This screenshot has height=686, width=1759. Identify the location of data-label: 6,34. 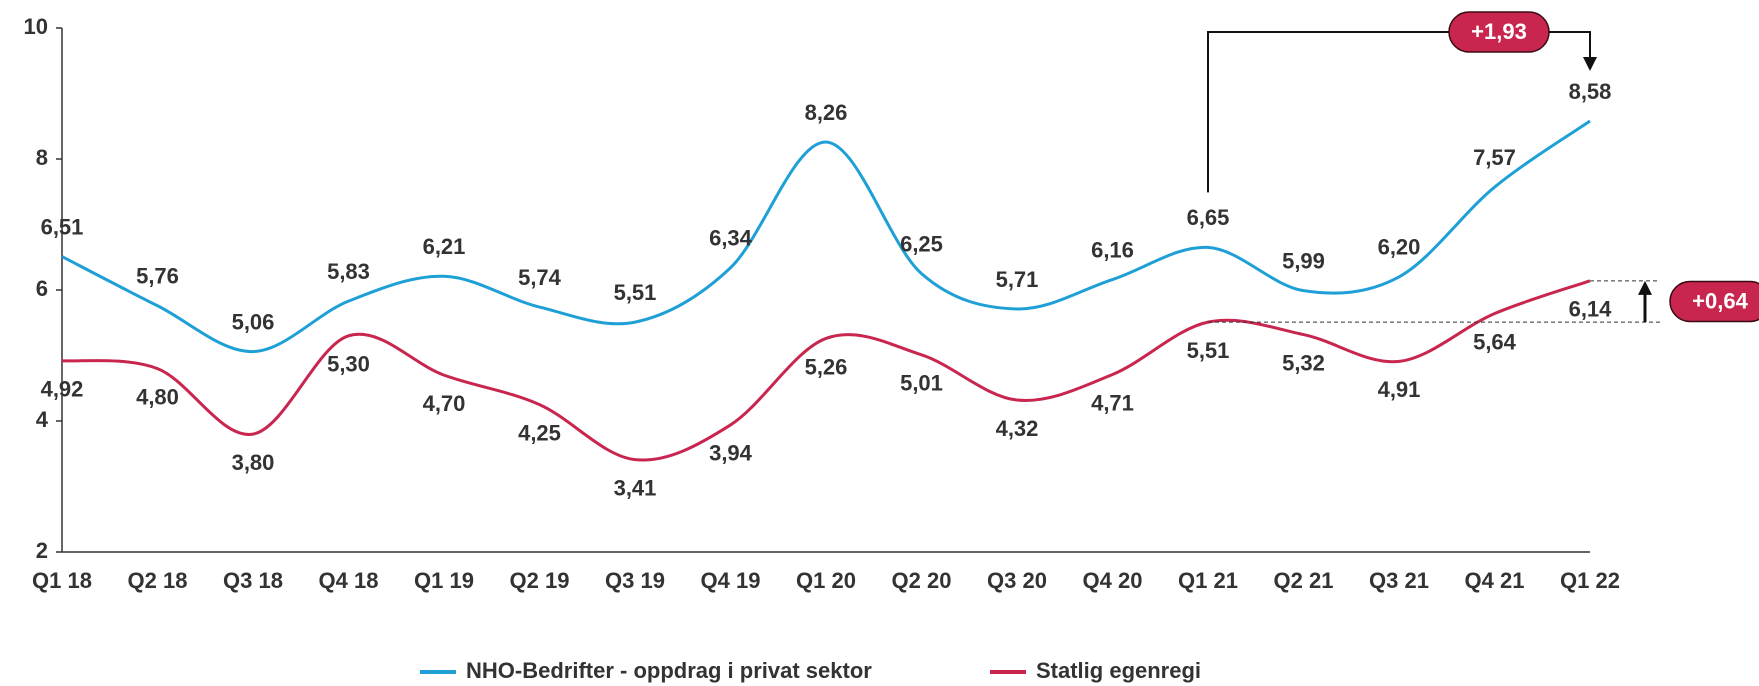
(731, 238).